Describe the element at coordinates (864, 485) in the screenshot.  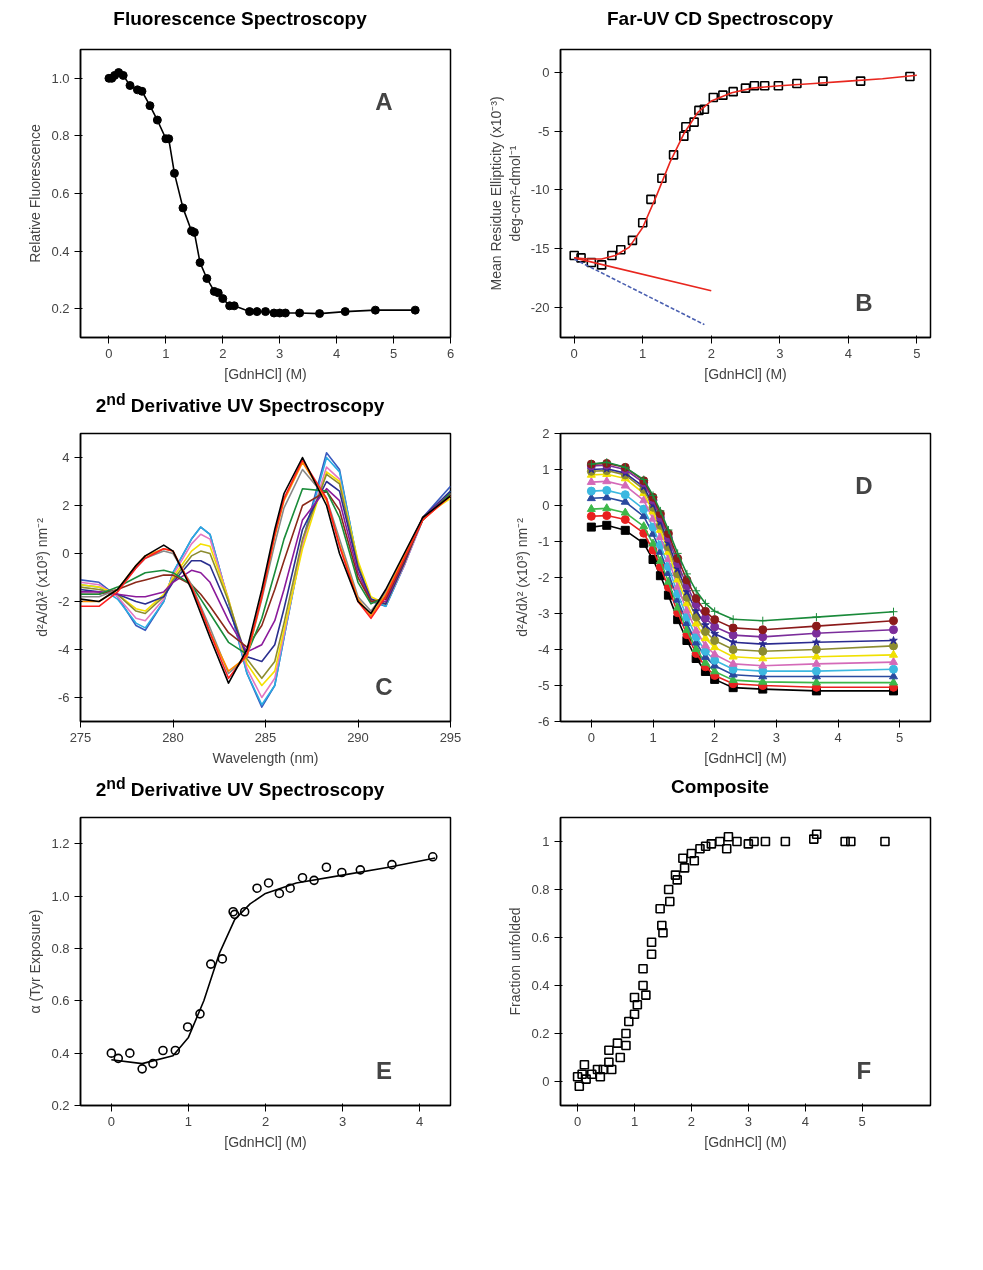
I see `annotation: D` at that location.